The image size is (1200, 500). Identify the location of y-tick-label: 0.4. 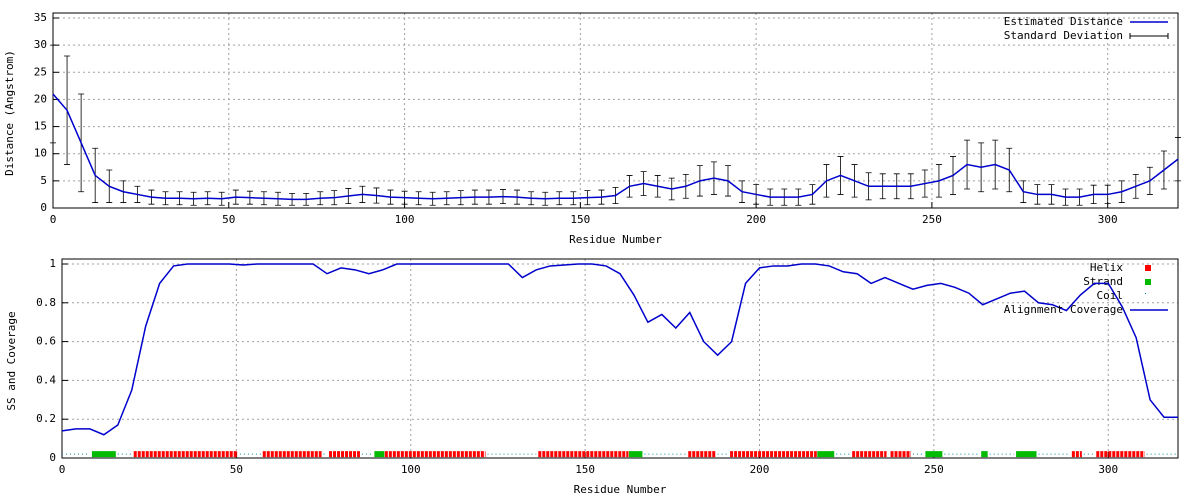
(46, 379).